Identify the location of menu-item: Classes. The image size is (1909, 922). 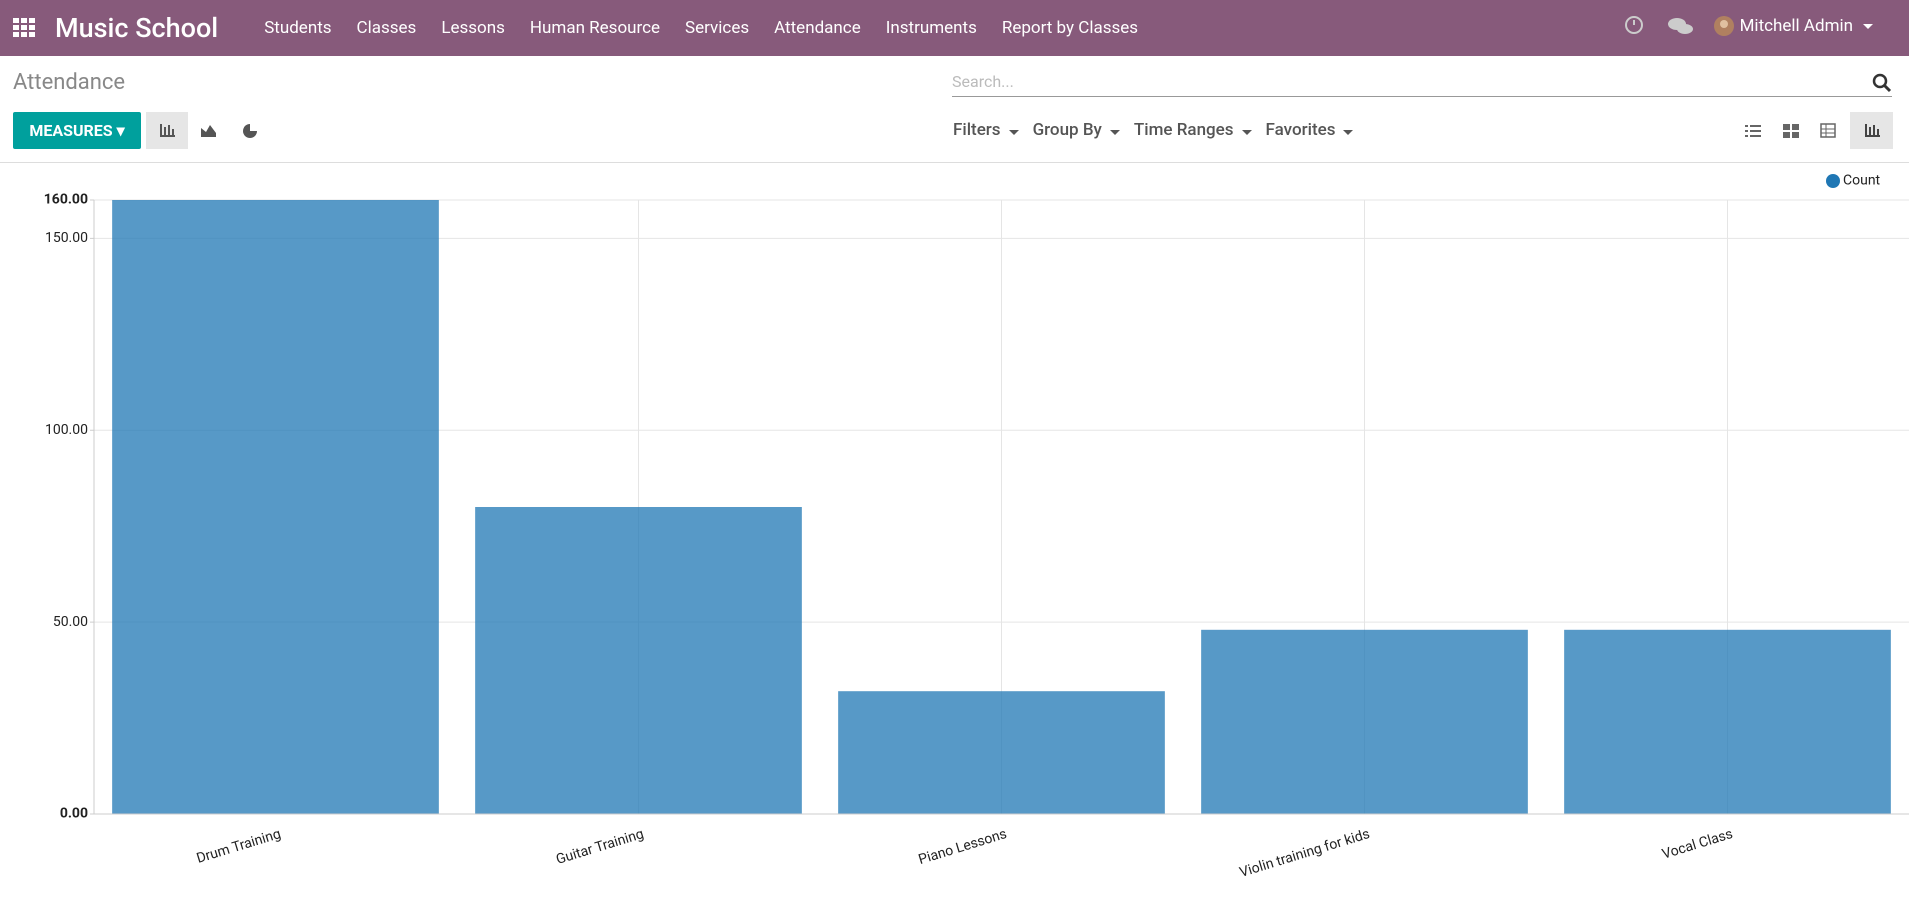
(386, 28).